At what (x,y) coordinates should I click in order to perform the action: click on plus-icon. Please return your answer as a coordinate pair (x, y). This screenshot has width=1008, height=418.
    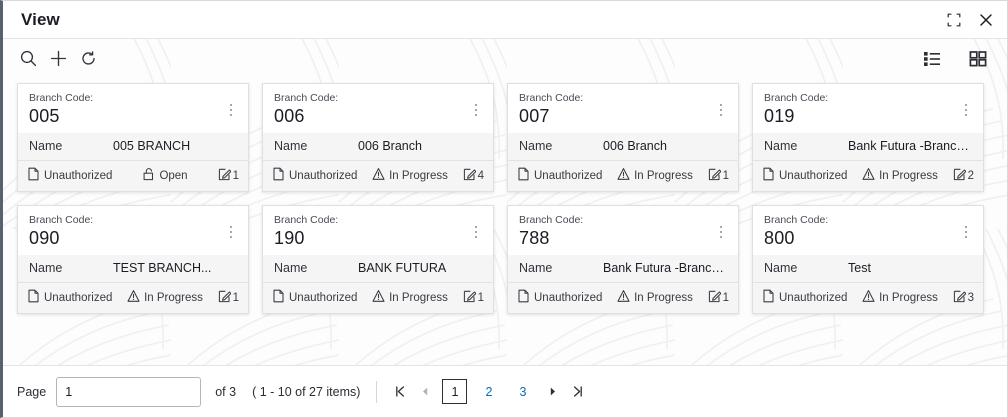
    Looking at the image, I should click on (58, 58).